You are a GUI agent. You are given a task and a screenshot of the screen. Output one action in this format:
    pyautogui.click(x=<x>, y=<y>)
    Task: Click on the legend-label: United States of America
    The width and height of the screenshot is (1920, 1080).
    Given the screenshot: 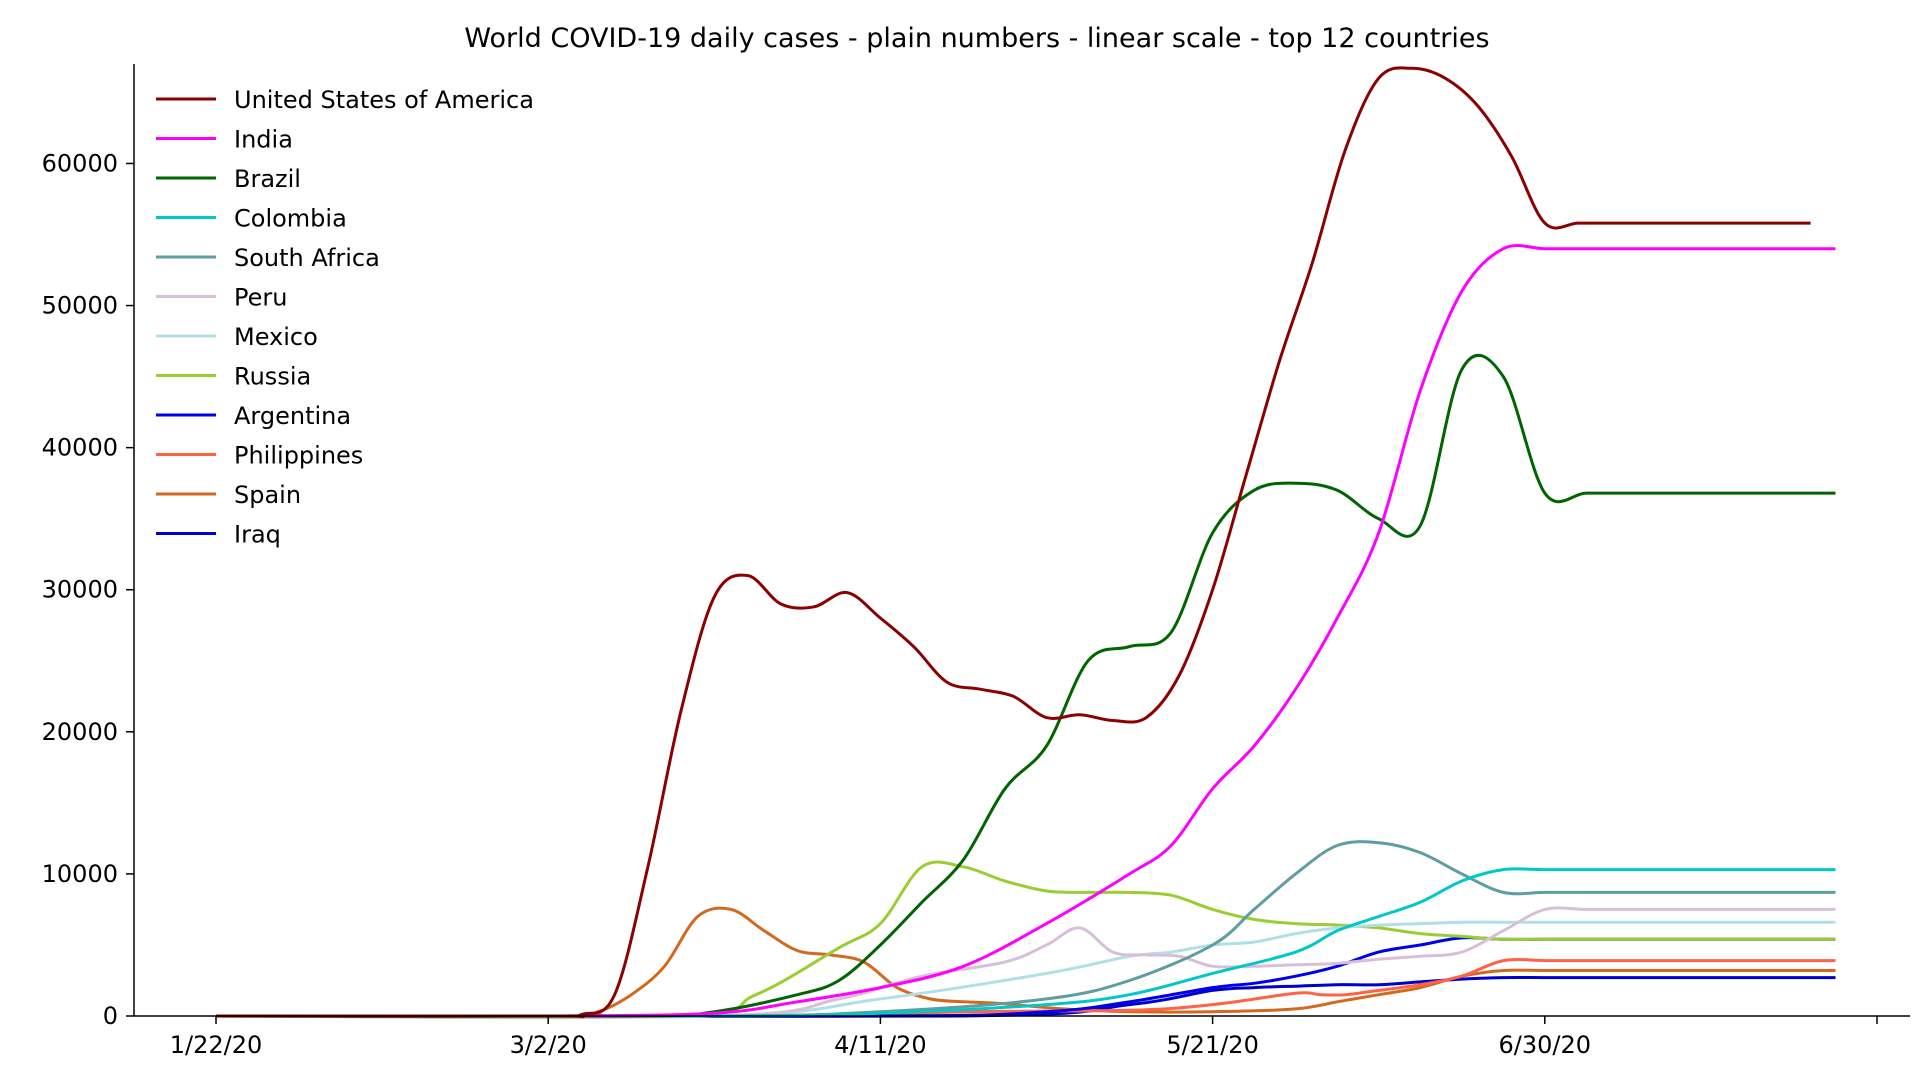 What is the action you would take?
    pyautogui.click(x=384, y=100)
    